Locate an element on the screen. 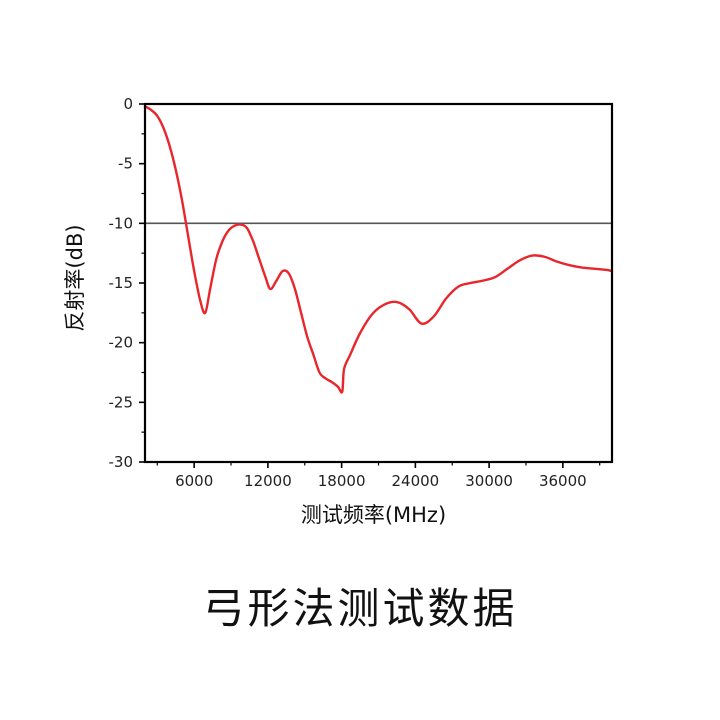 This screenshot has width=720, height=720. y-tick-label: -5 is located at coordinates (125, 164).